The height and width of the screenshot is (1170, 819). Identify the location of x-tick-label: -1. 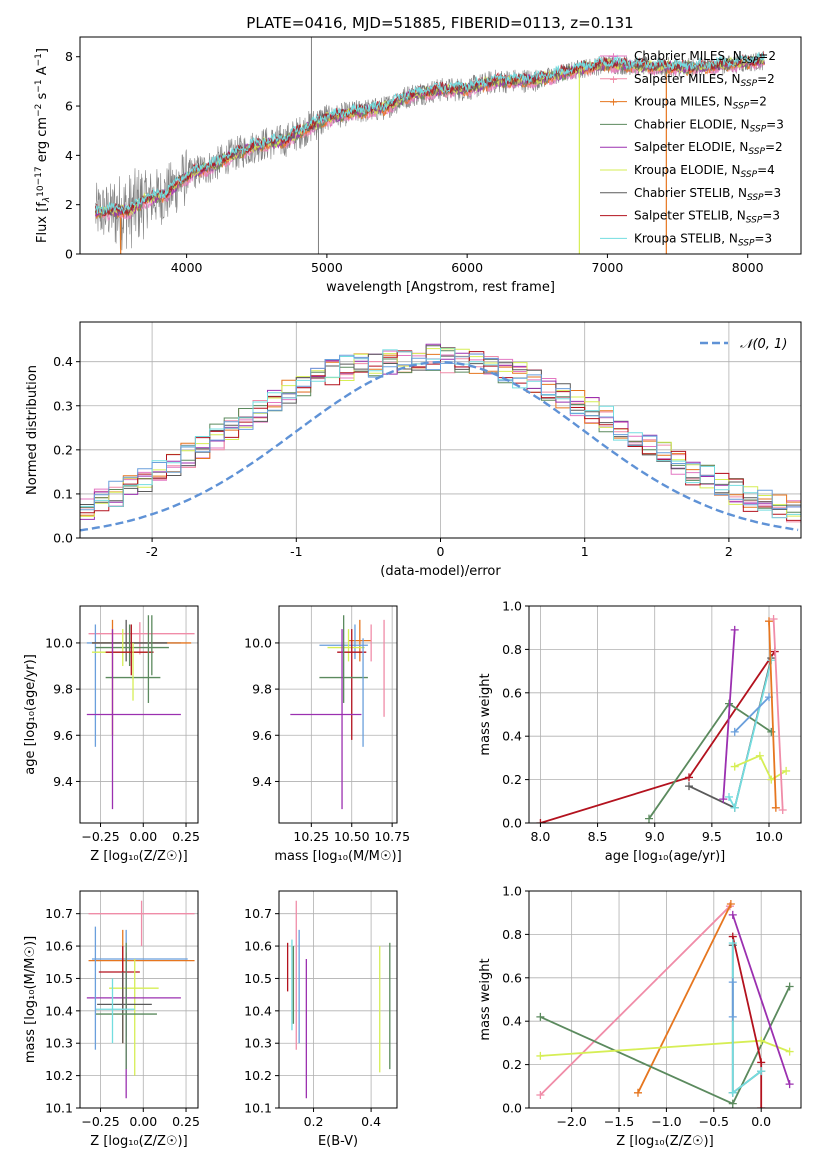
(296, 551).